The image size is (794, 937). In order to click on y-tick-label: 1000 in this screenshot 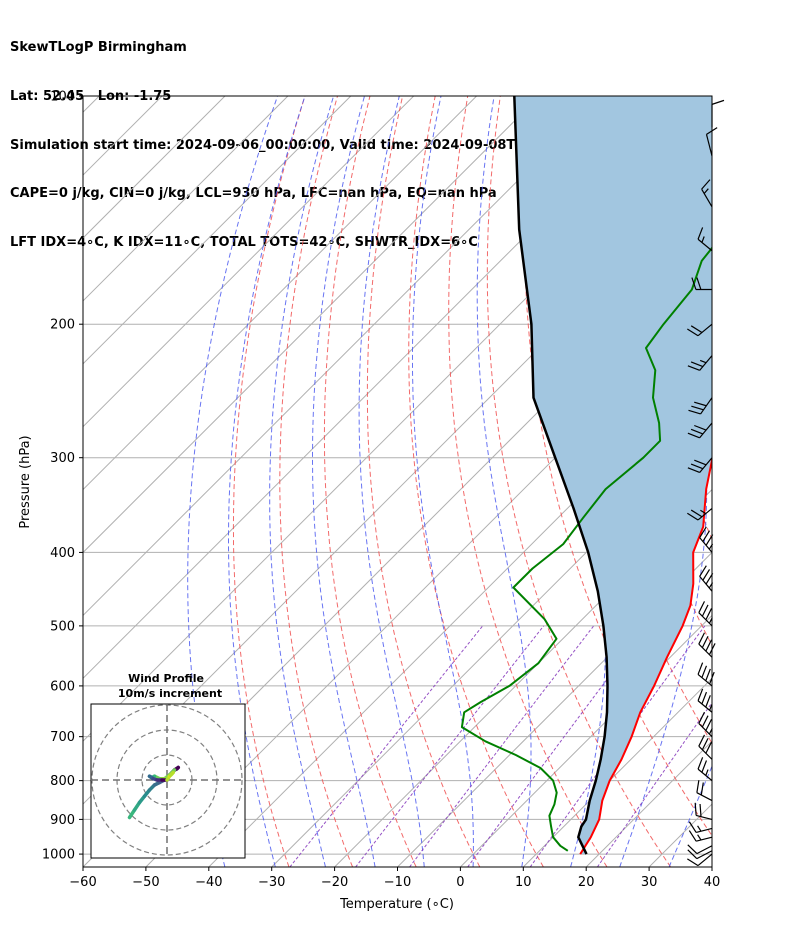, I will do `click(58, 855)`.